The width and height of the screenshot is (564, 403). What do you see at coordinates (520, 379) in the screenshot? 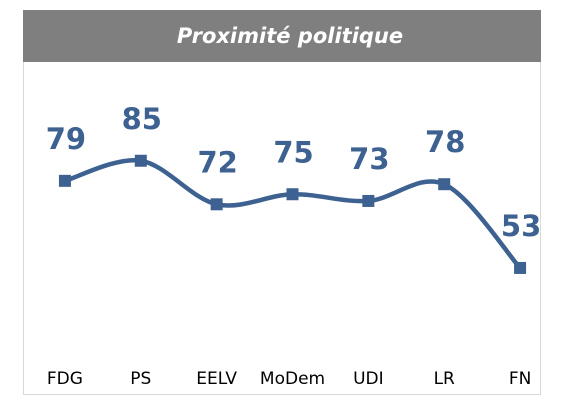
I see `x-tick-label: FN` at bounding box center [520, 379].